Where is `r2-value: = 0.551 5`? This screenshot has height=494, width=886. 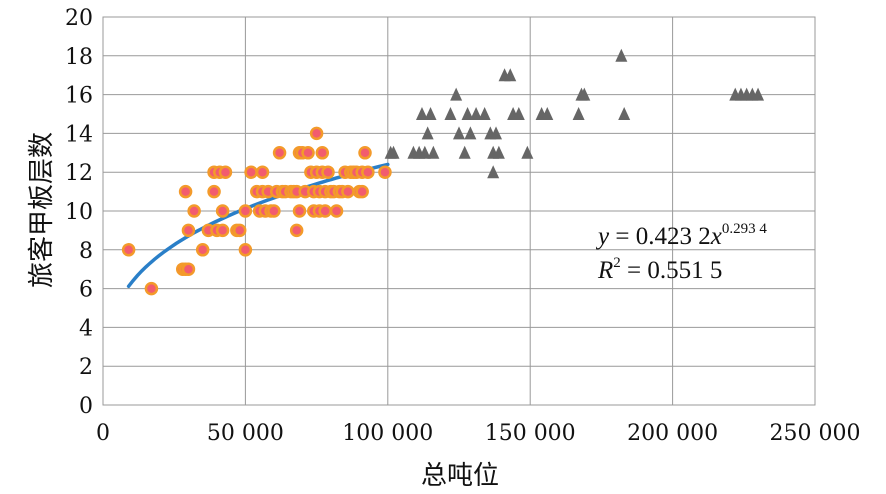 r2-value: = 0.551 5 is located at coordinates (672, 270).